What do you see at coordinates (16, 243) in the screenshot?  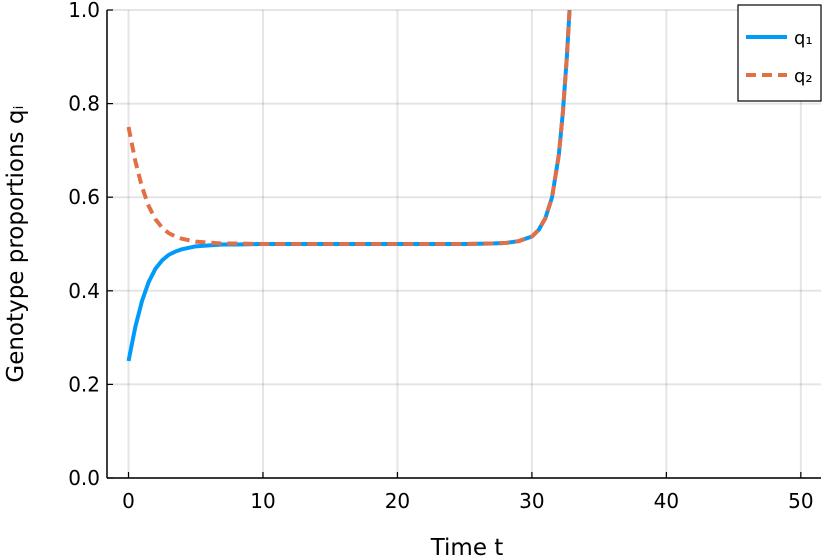 I see `y-axis-title: Genotype proportions qᵢ` at bounding box center [16, 243].